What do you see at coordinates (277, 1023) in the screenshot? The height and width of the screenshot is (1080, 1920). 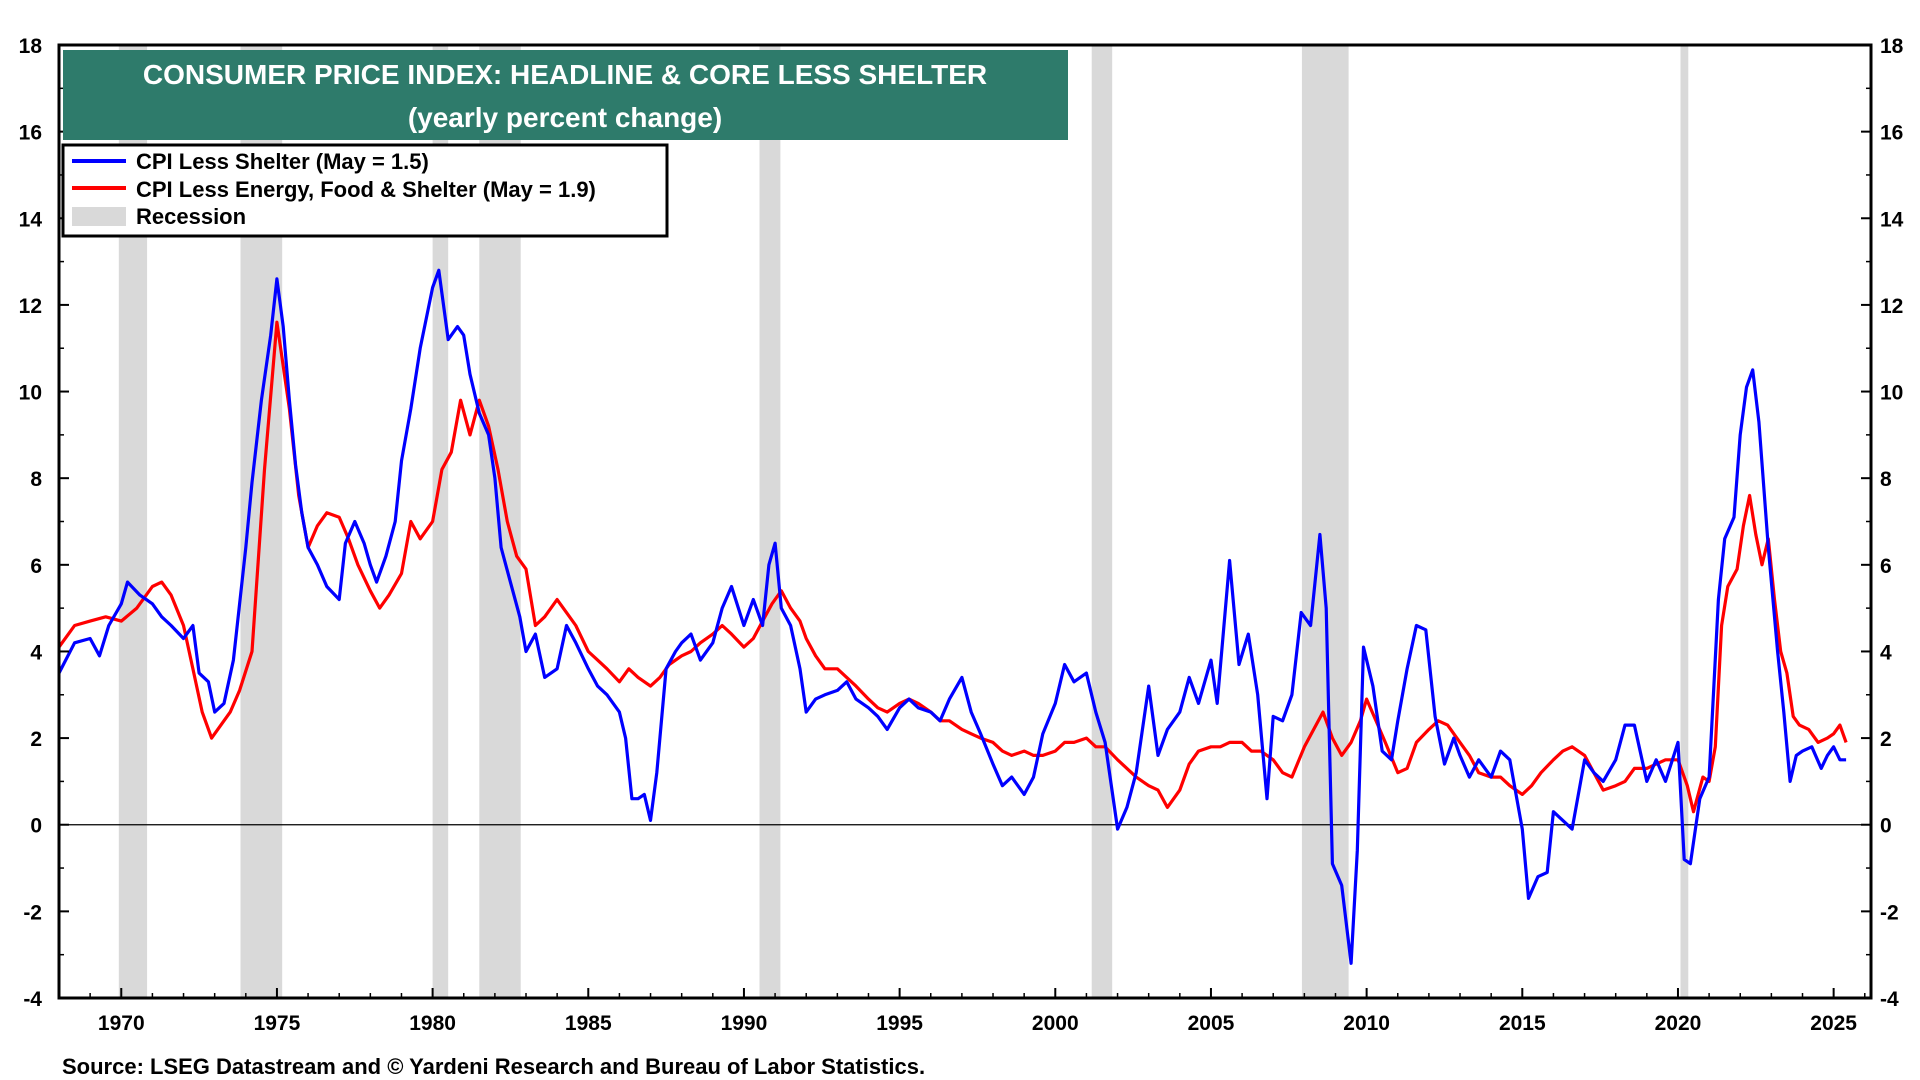 I see `x-tick-label-1975: 1975` at bounding box center [277, 1023].